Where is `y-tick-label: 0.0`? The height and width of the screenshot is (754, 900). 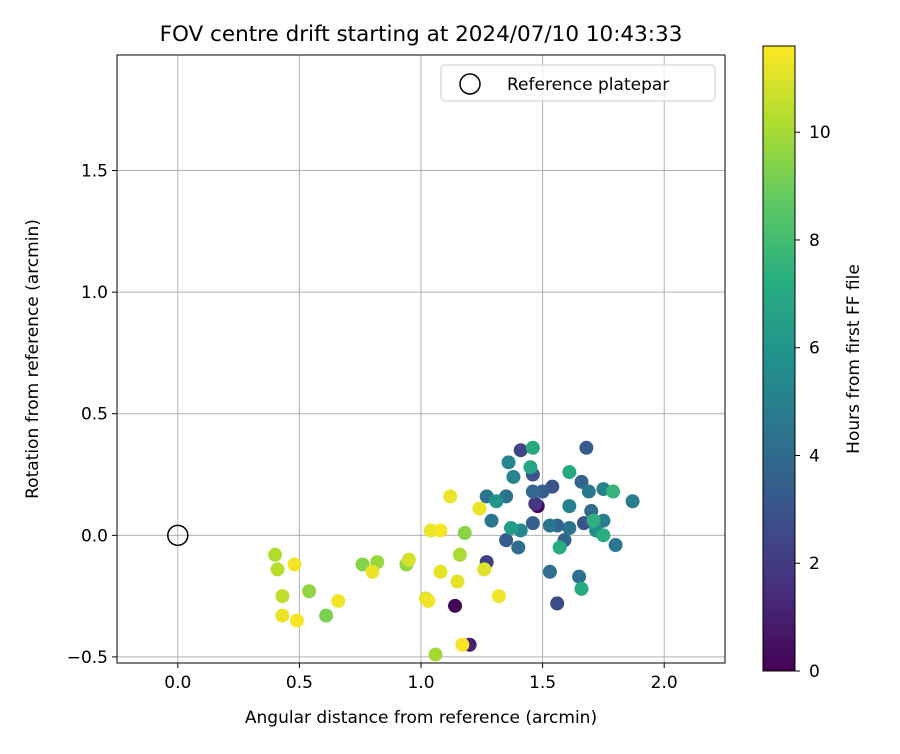
y-tick-label: 0.0 is located at coordinates (94, 536).